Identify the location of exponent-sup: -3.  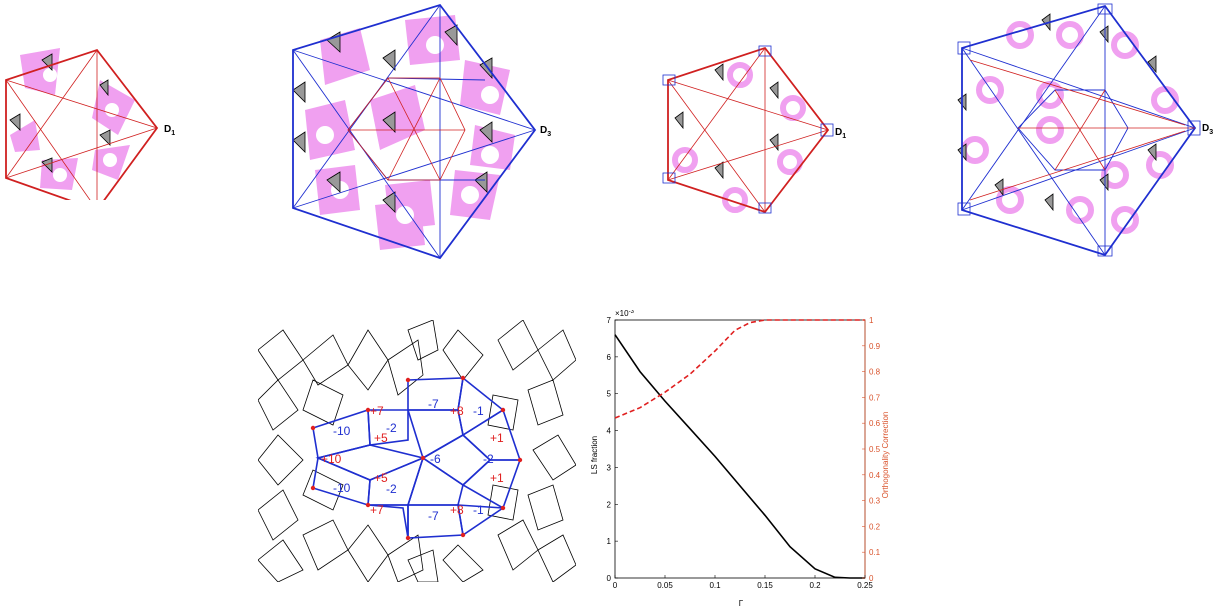
(632, 312).